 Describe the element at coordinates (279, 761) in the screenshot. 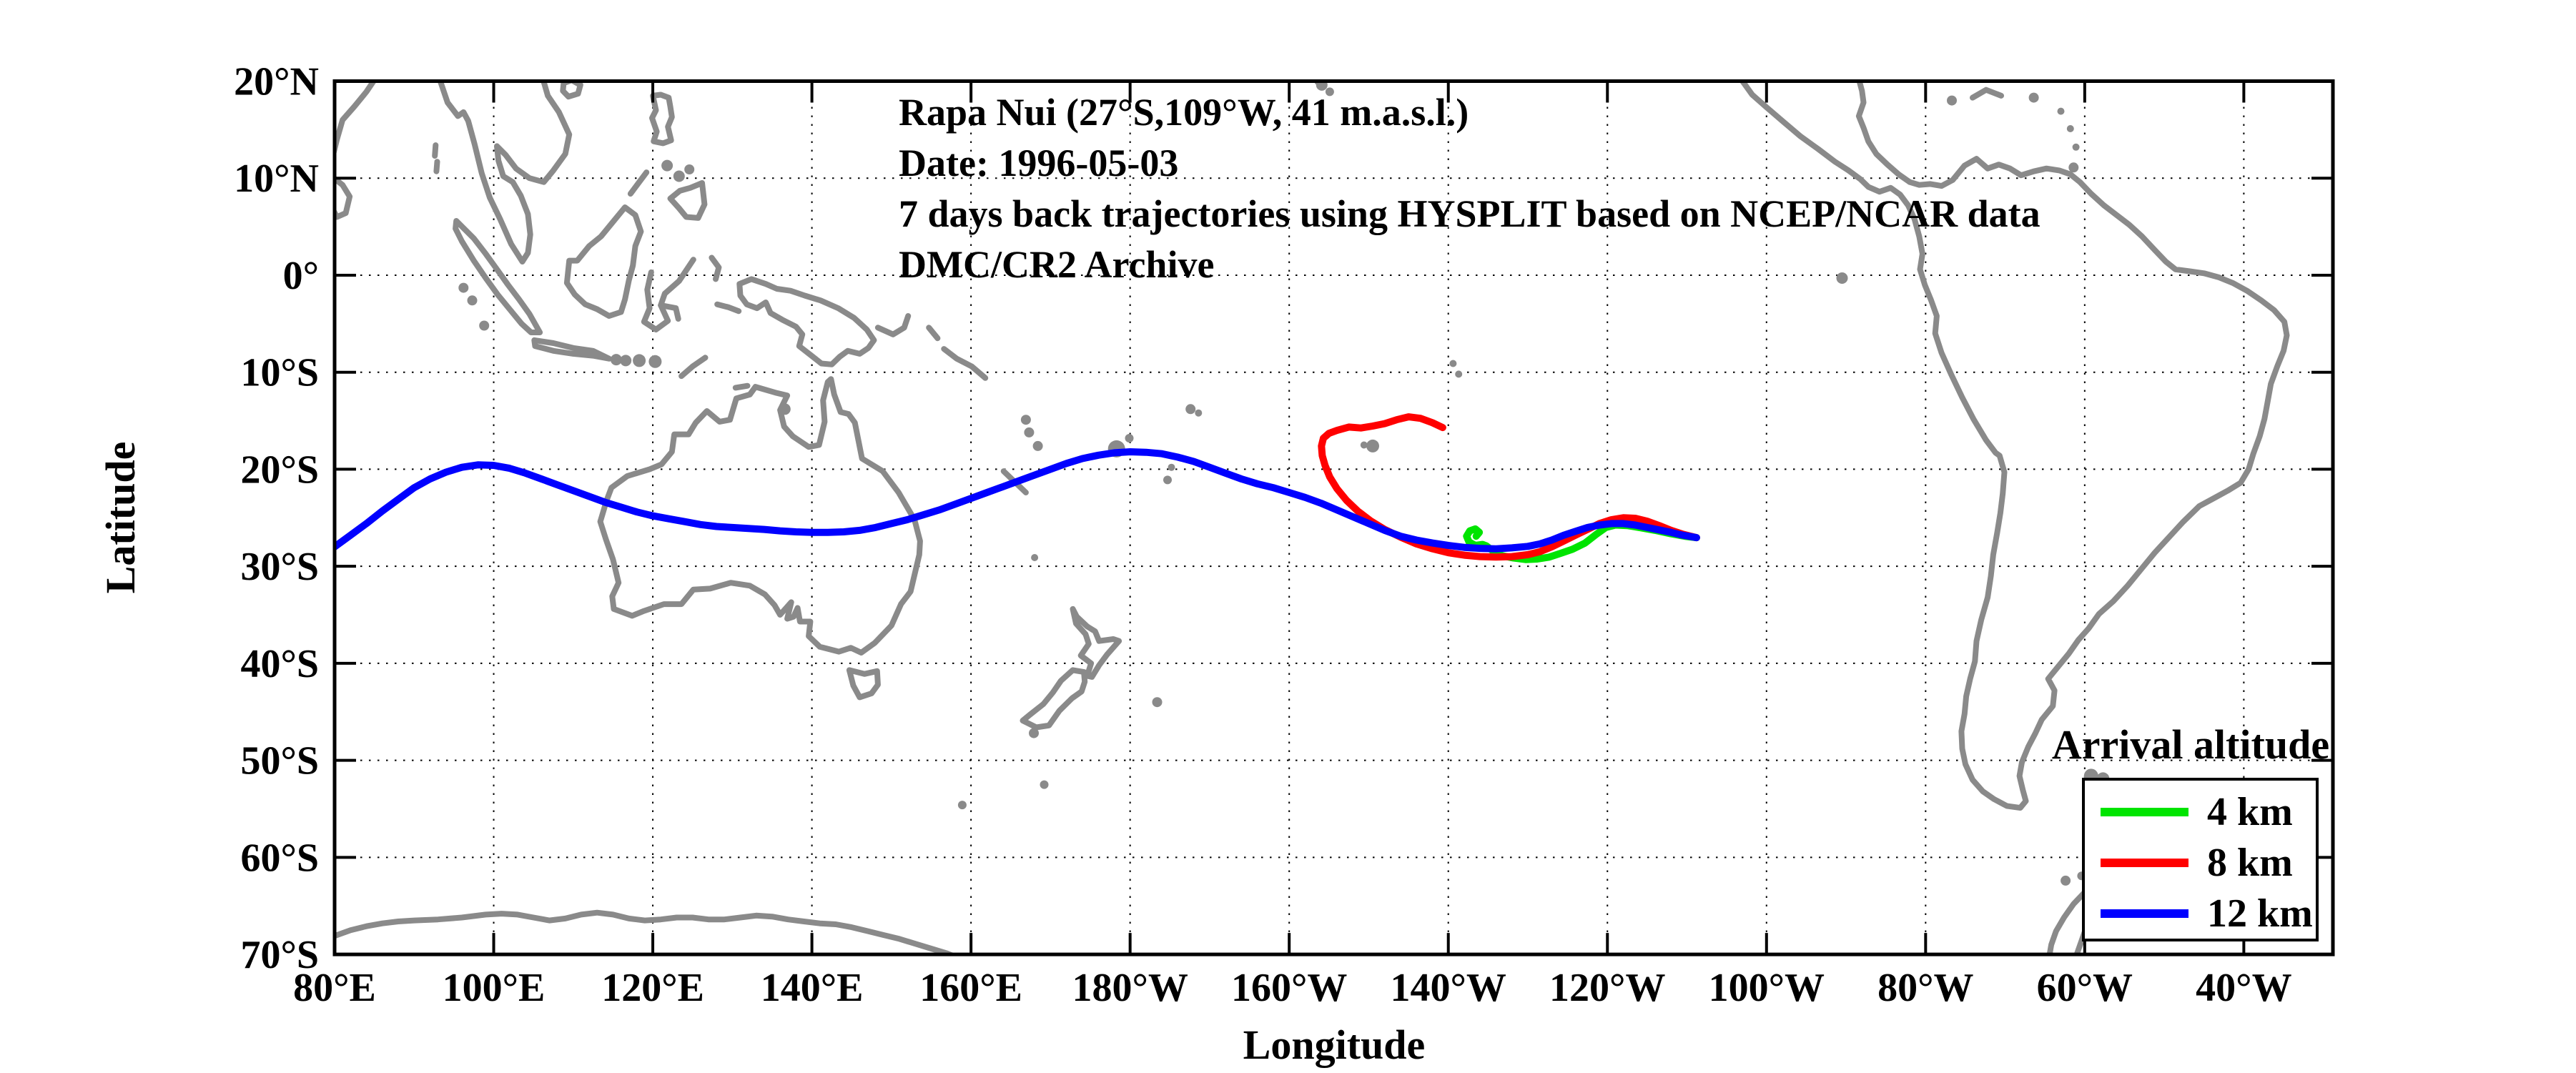

I see `y-tick-label-50°S: 50°S` at that location.